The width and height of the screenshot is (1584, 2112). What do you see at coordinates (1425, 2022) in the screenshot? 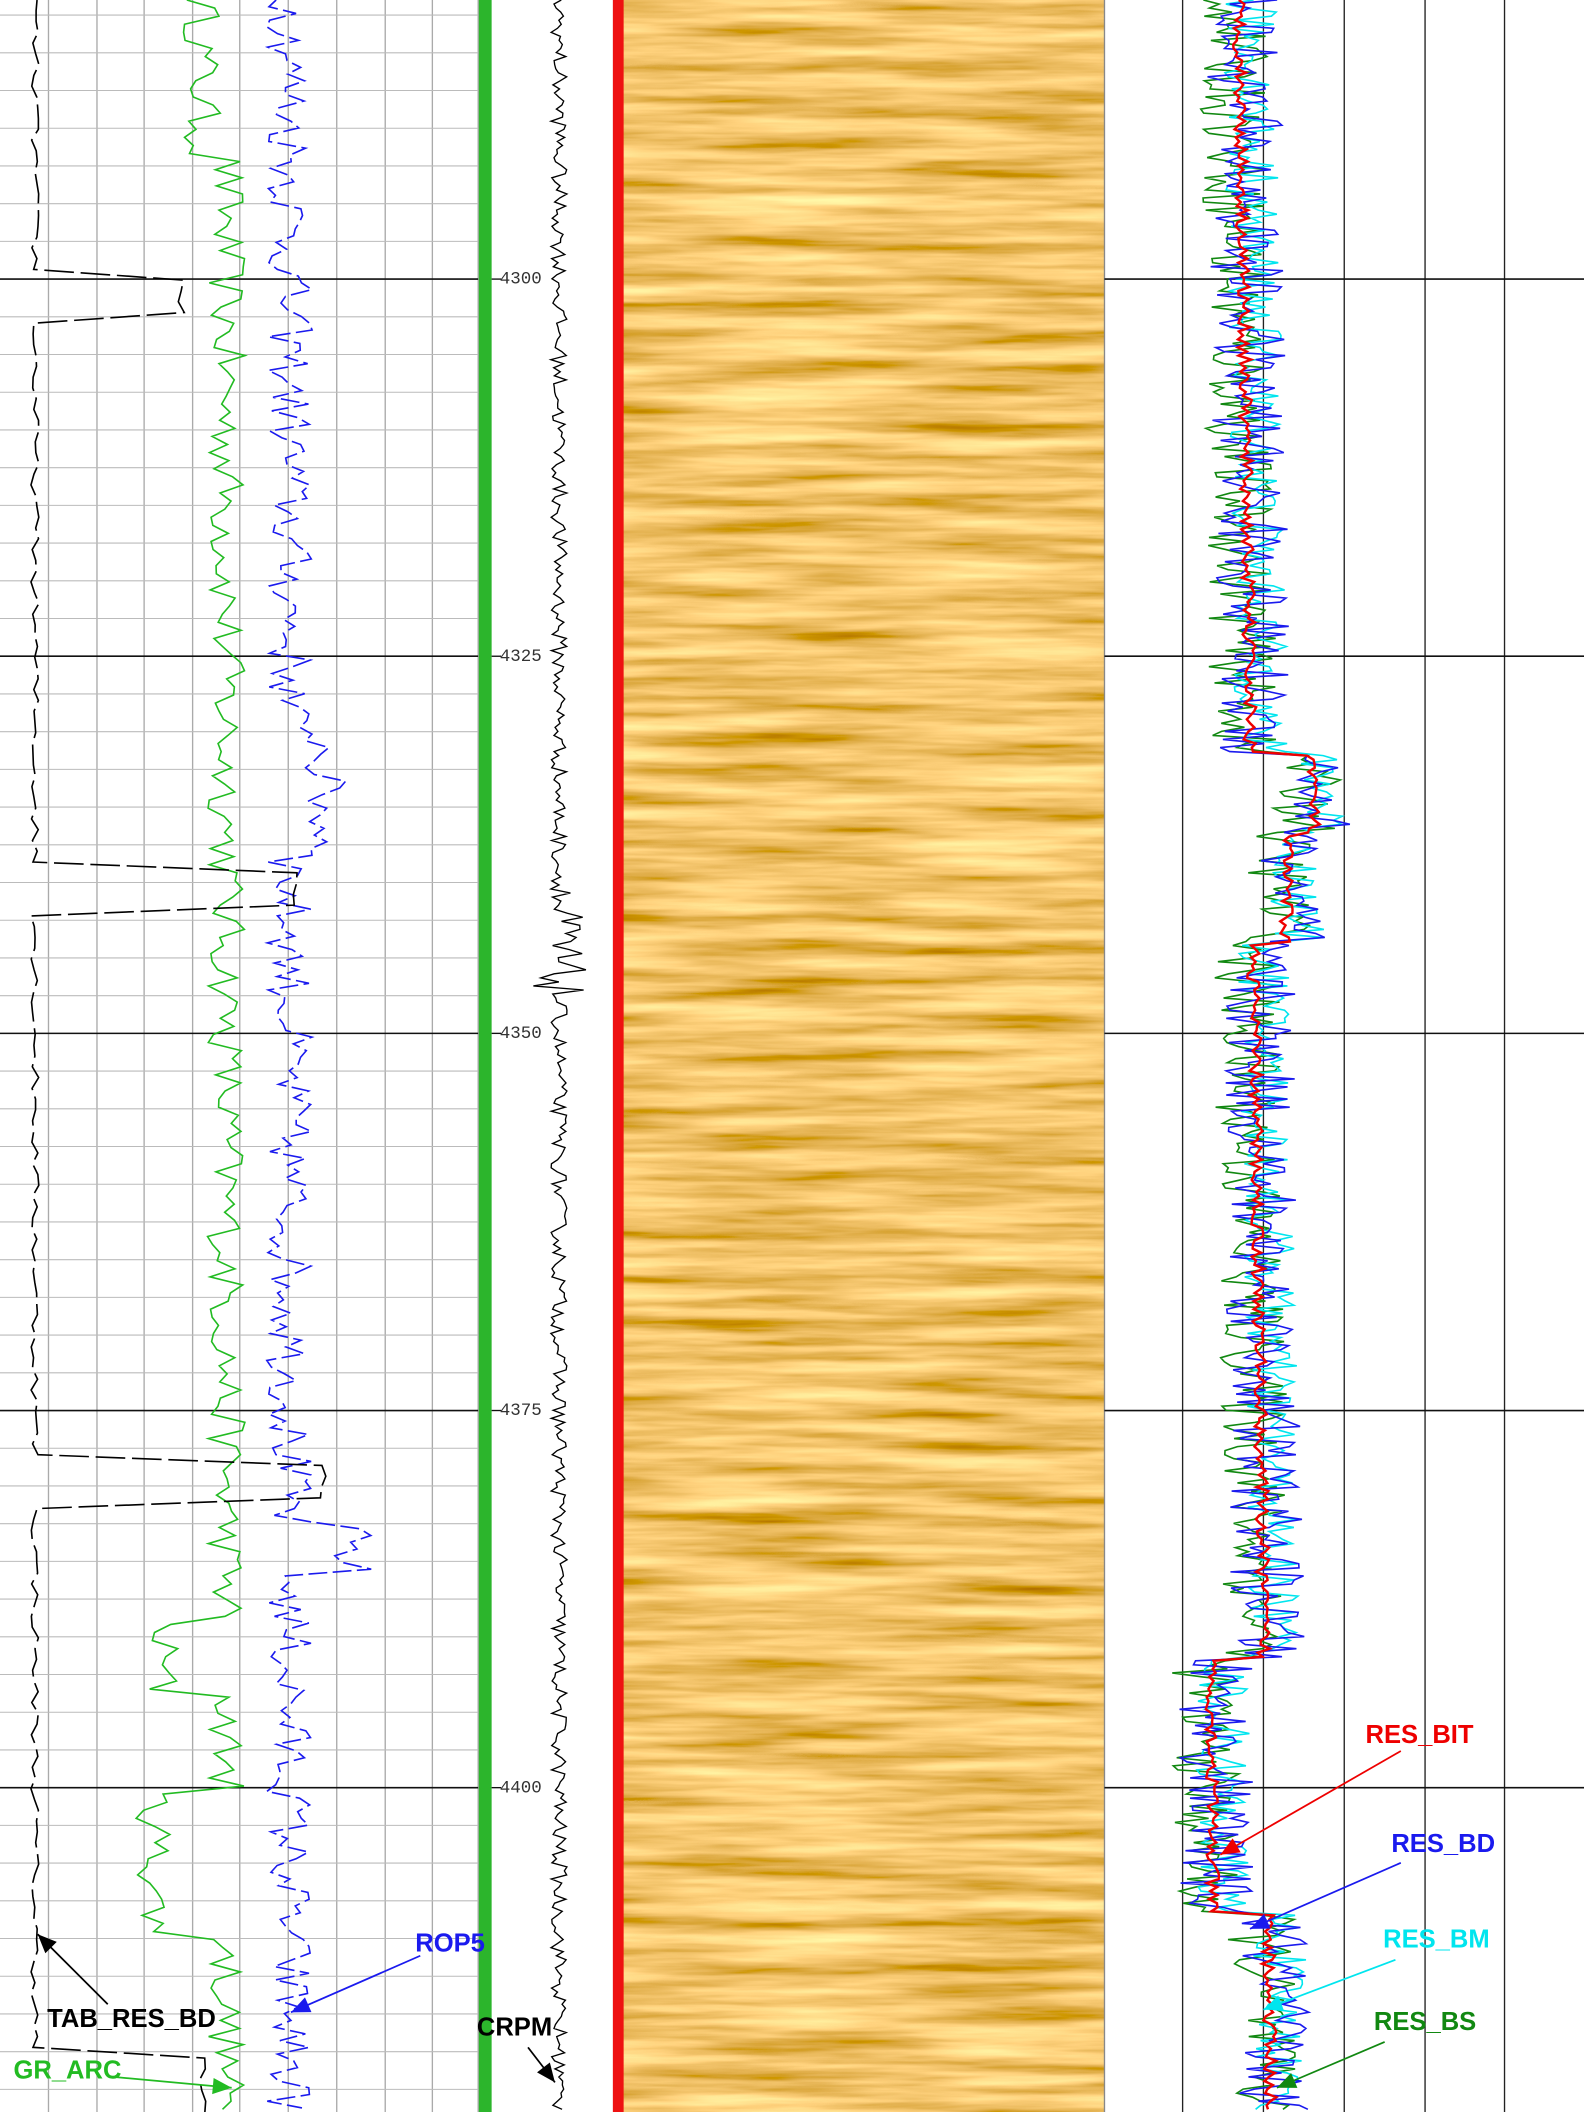
I see `annotation-label: RES_BS` at bounding box center [1425, 2022].